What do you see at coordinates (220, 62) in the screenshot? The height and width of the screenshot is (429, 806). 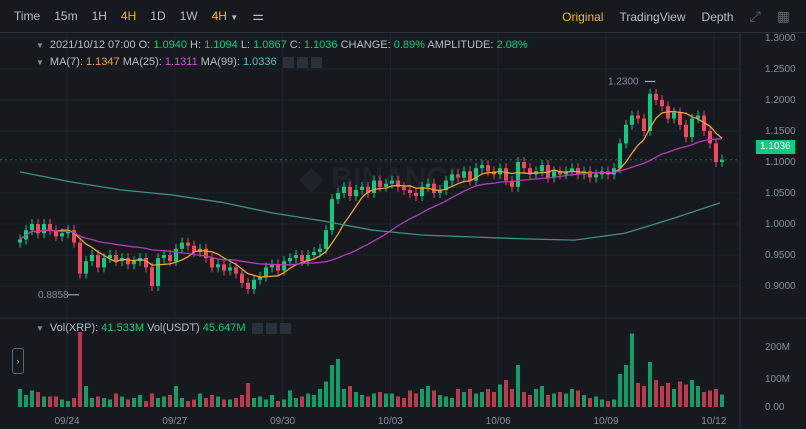 I see `ma99-label: MA(99):` at bounding box center [220, 62].